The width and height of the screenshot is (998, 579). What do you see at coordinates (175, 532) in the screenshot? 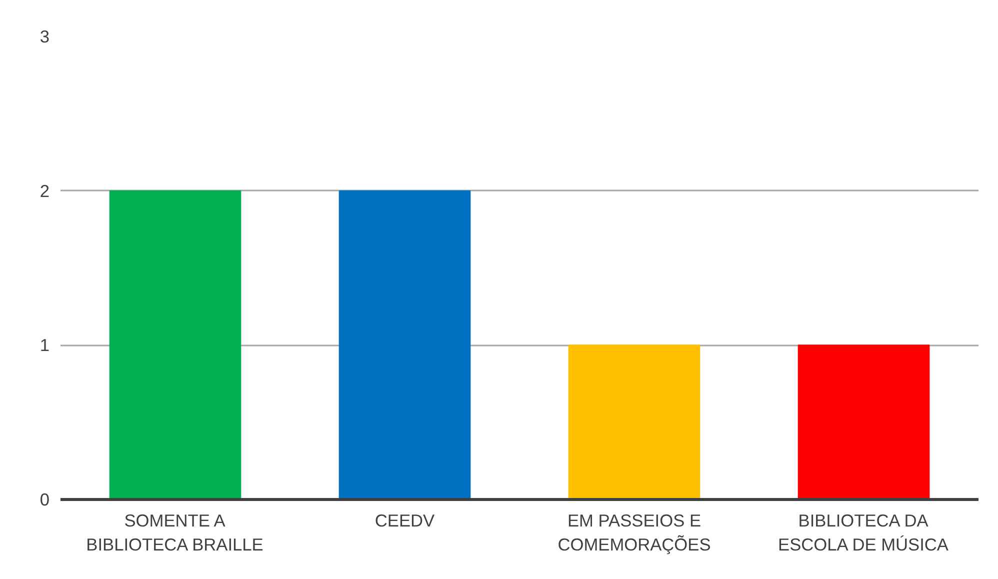
I see `x-tick-label: SOMENTE A BIBLIOTECA BRAILLE` at bounding box center [175, 532].